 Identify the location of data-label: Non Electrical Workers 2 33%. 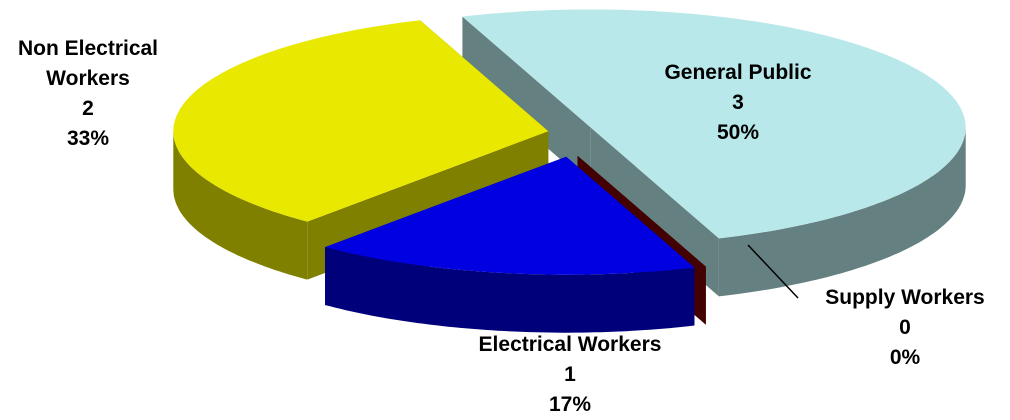
(89, 94).